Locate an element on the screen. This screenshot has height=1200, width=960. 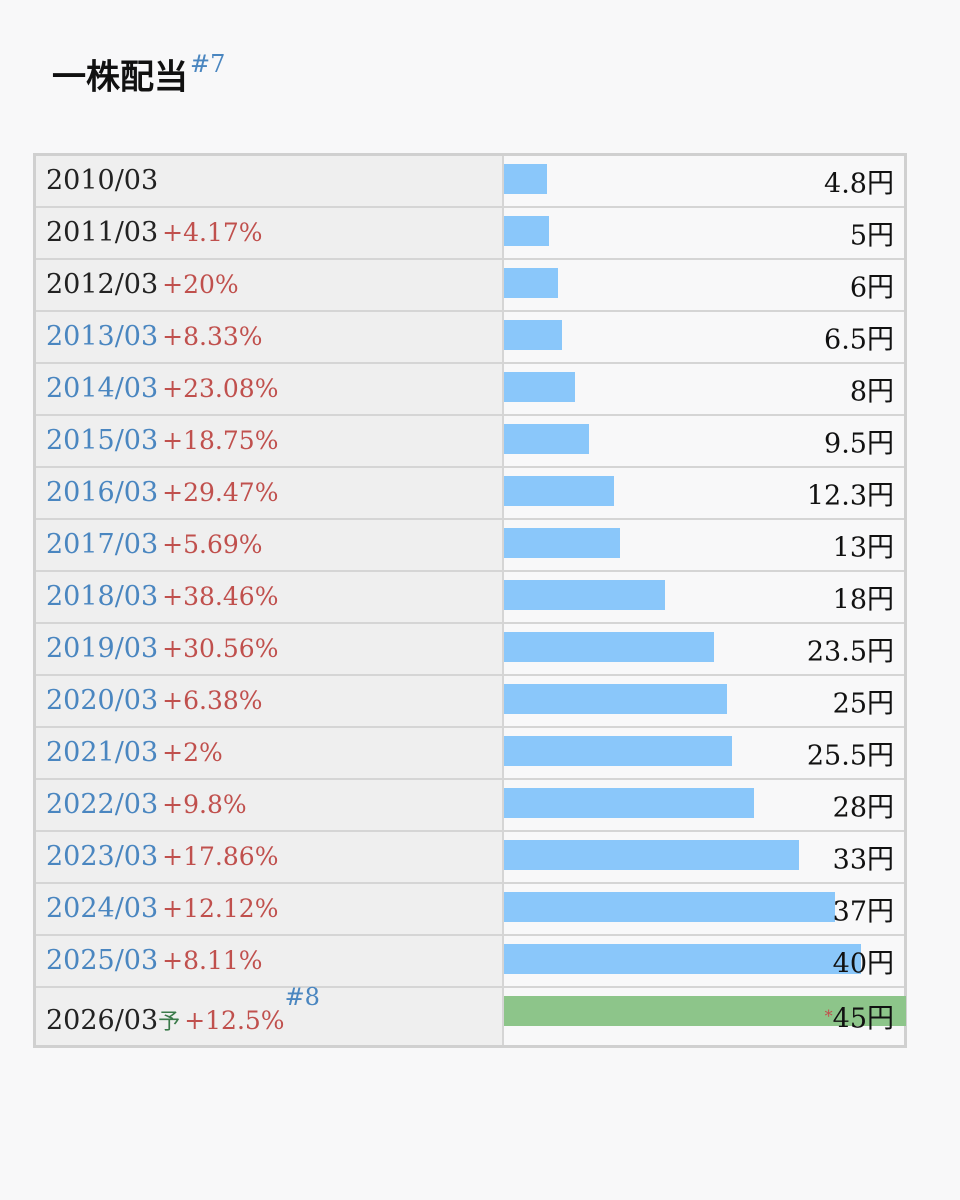
year-cell: 2026/03予 +12.5%#8 is located at coordinates (268, 1015).